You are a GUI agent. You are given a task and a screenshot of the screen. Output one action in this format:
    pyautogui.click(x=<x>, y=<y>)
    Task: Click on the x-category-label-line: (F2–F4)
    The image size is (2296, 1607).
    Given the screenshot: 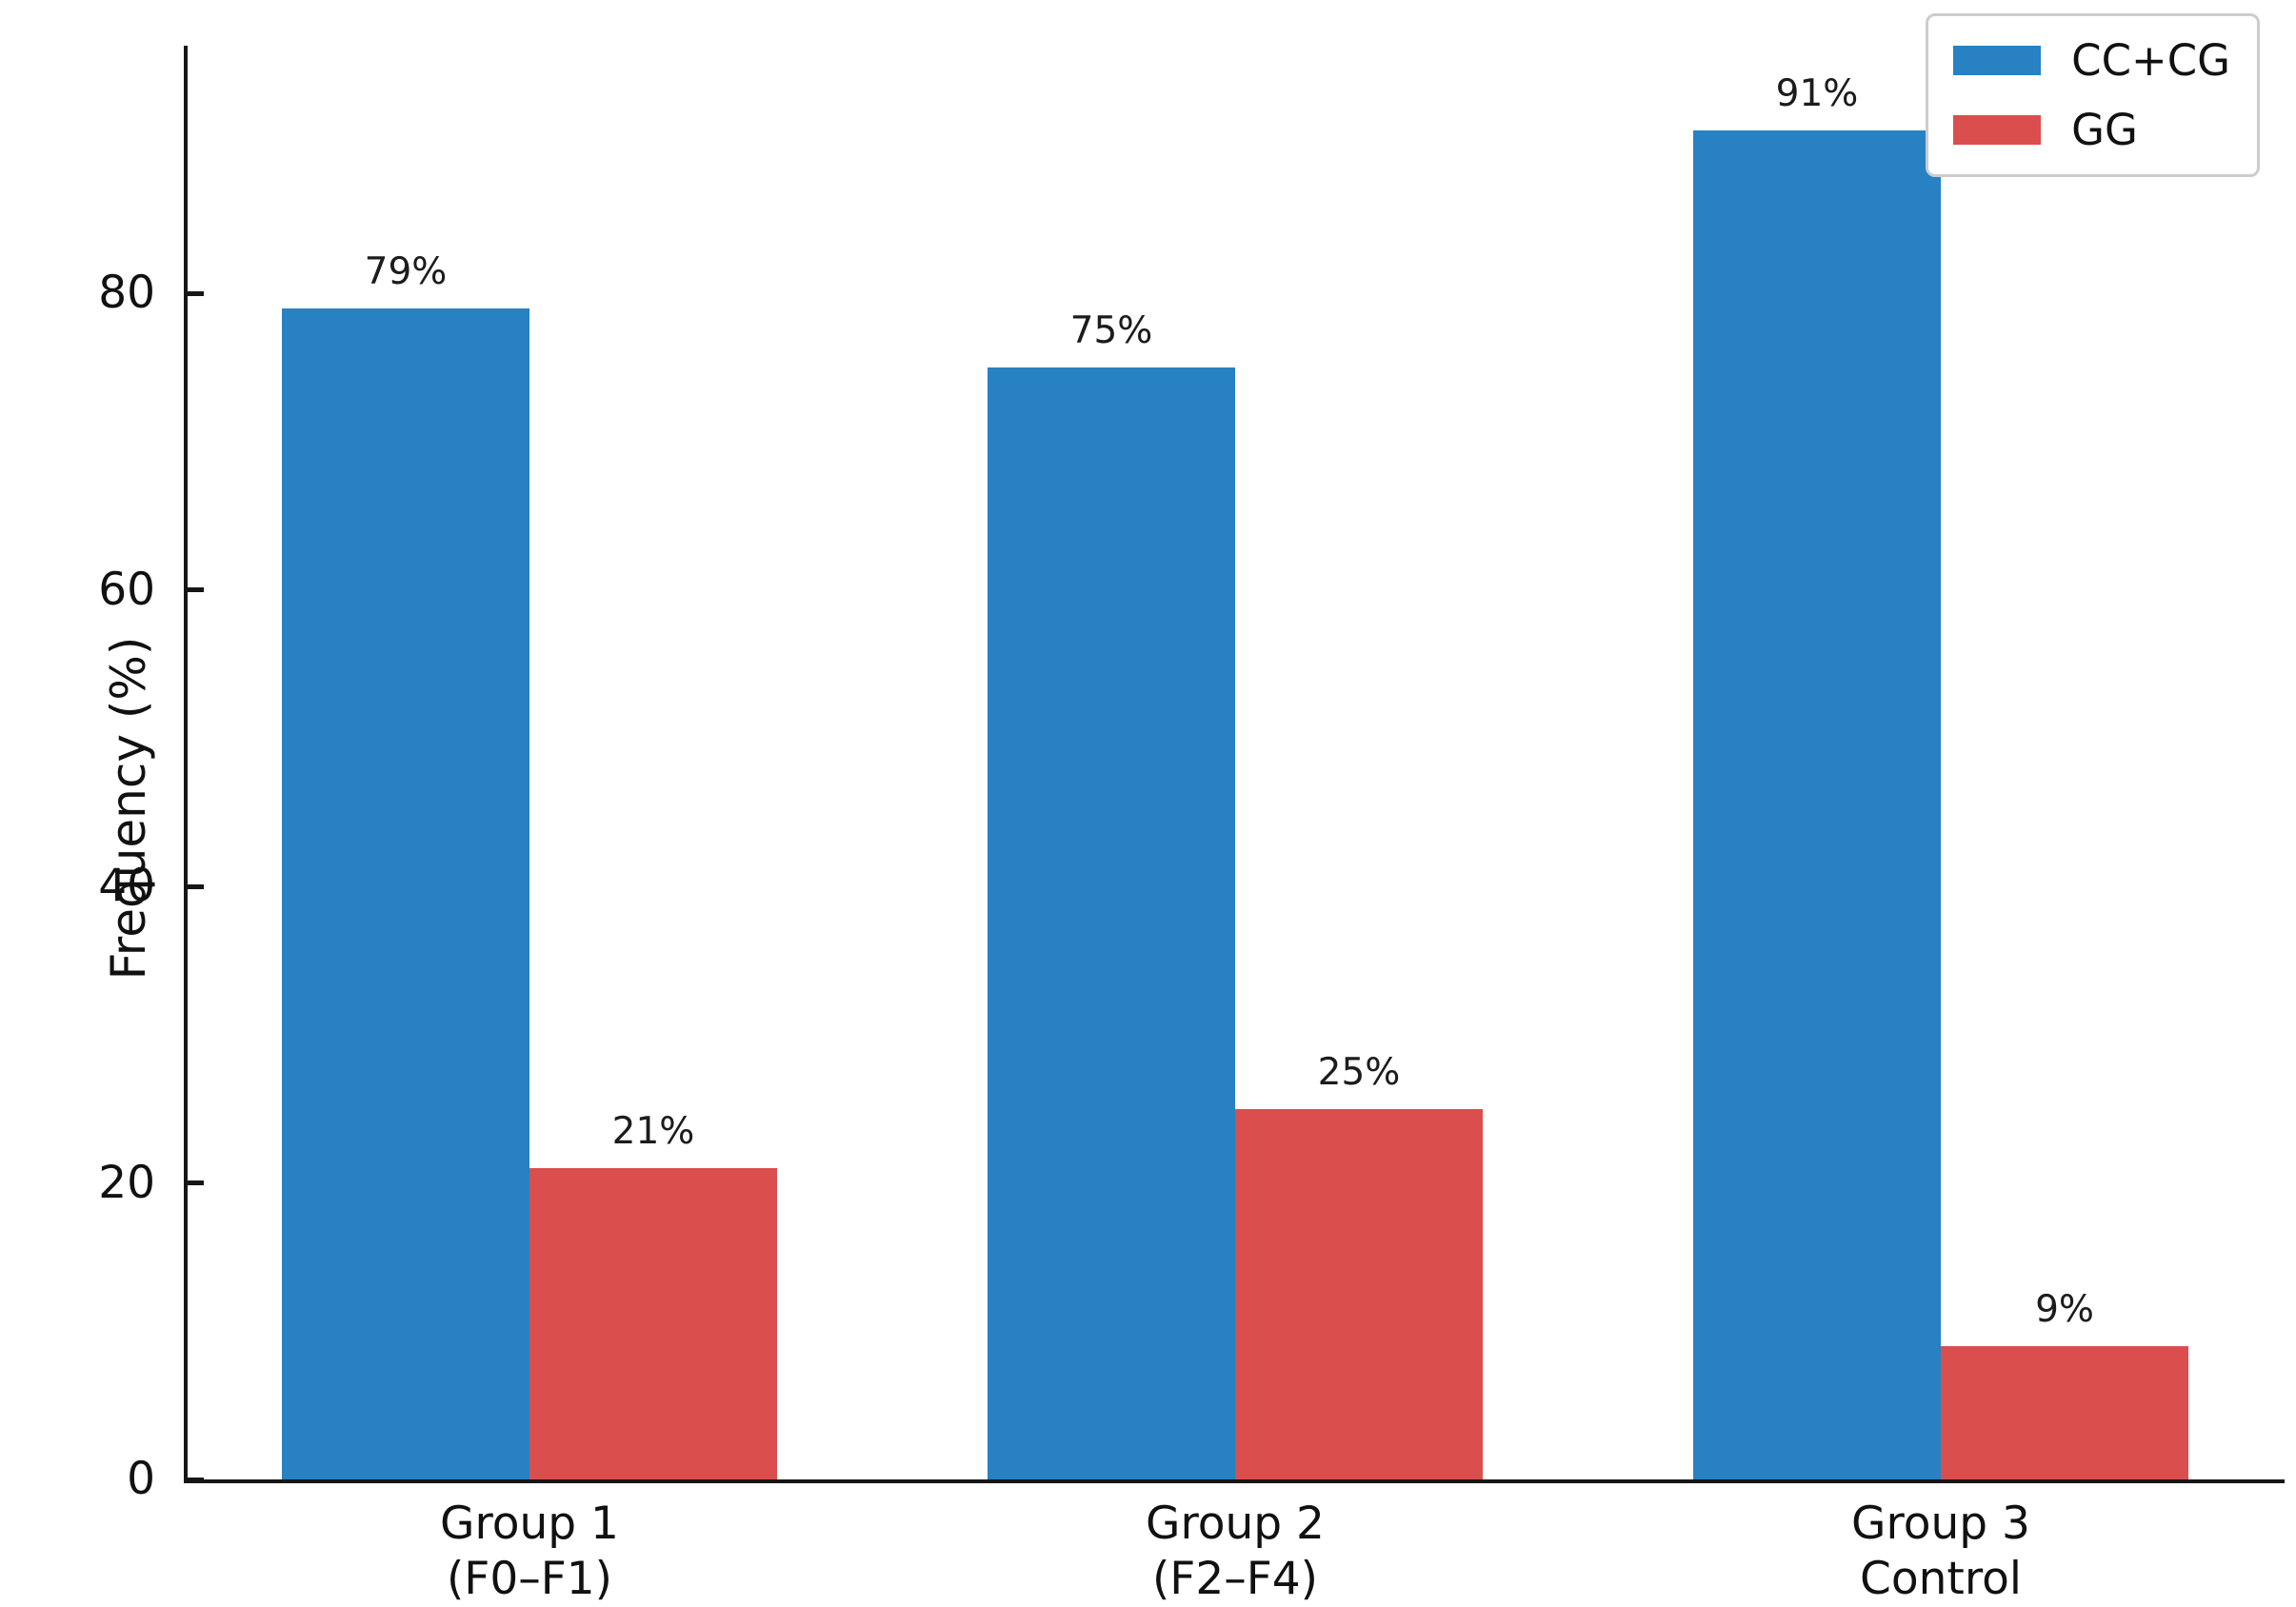 What is the action you would take?
    pyautogui.click(x=1235, y=1579)
    